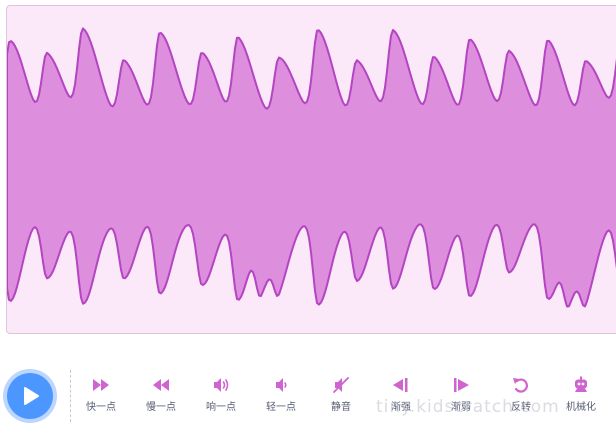 The width and height of the screenshot is (616, 424). Describe the element at coordinates (581, 384) in the screenshot. I see `robot-icon` at that location.